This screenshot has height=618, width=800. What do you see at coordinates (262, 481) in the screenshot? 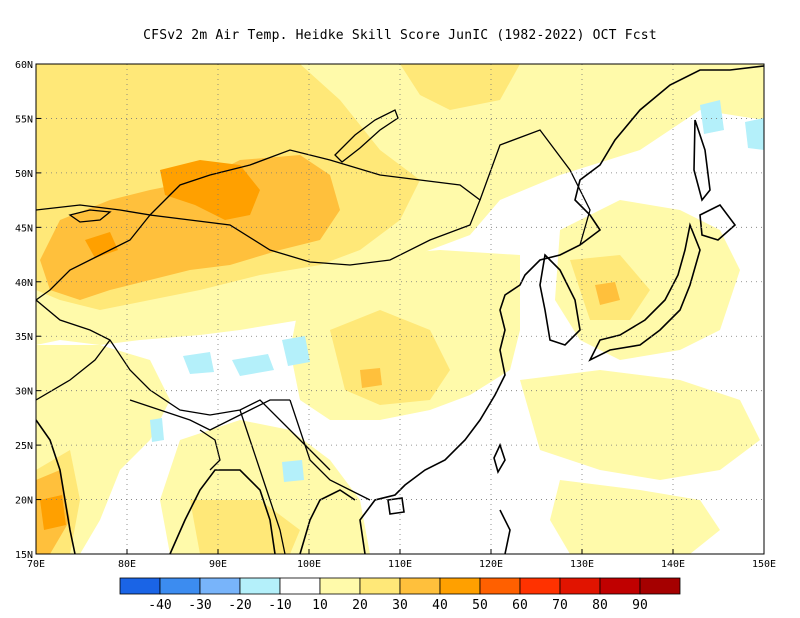
I see `border-myanmar` at bounding box center [262, 481].